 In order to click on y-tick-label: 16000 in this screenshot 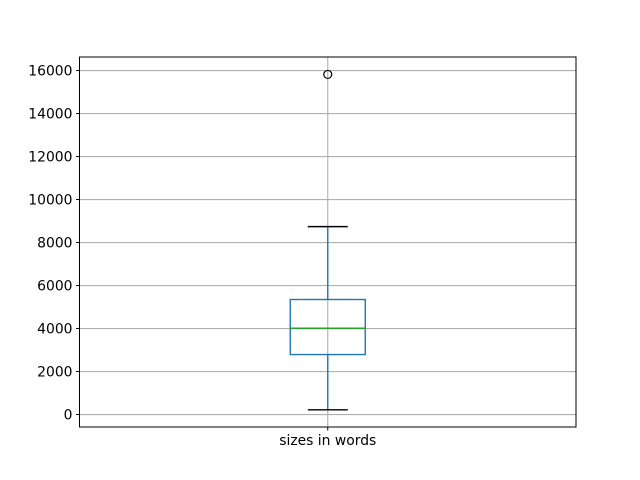, I will do `click(50, 71)`.